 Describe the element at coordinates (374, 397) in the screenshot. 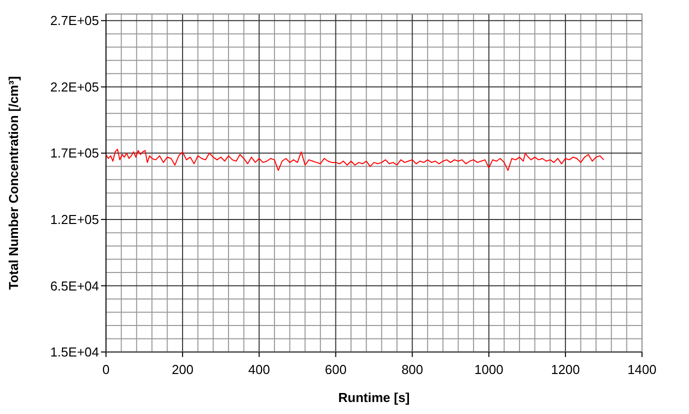

I see `x-axis-title: Runtime [s]` at that location.